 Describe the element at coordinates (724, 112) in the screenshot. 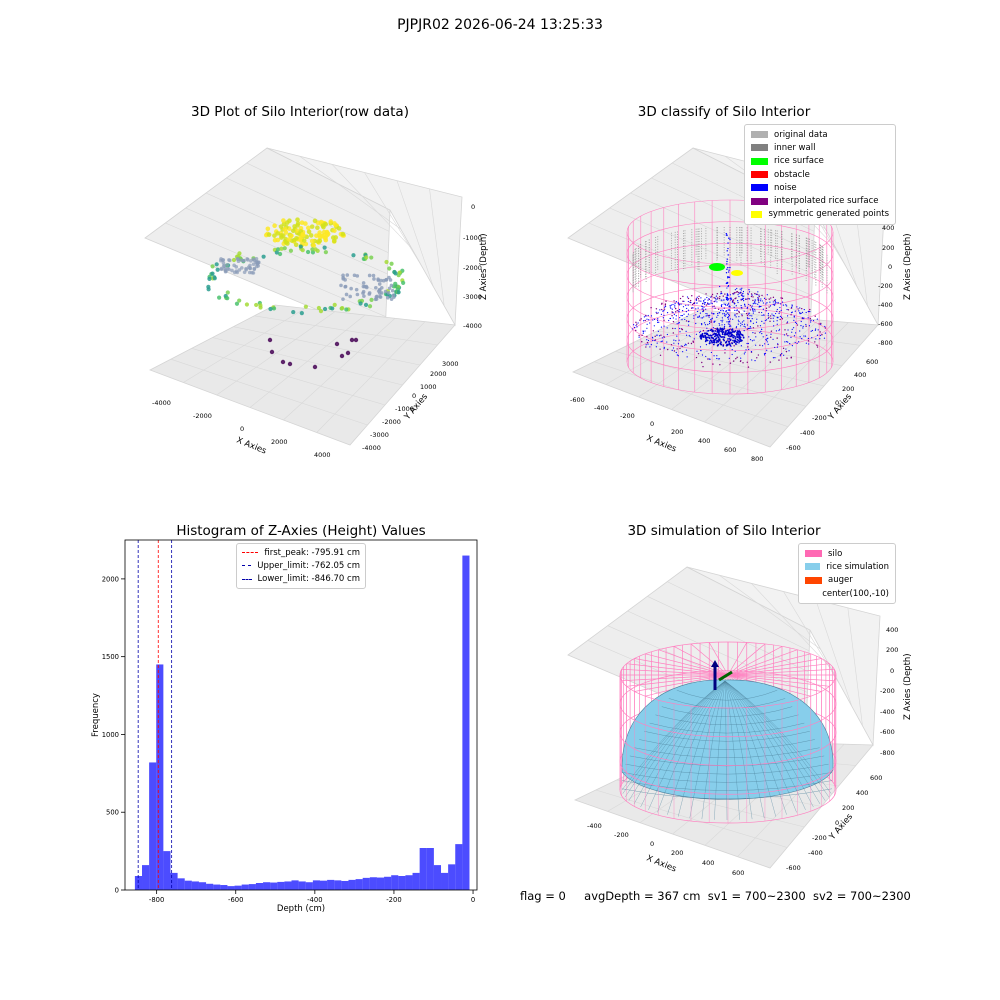

I see `classify-plot-title: 3D classify of Silo Interior` at that location.